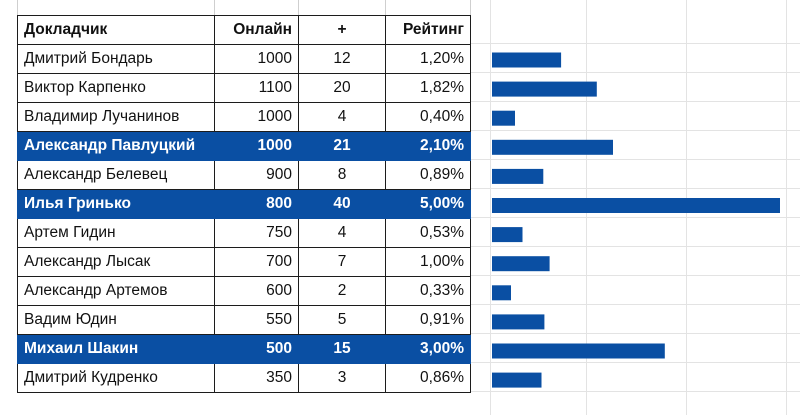  I want to click on table-row: Михаил Шакин 500 15 3,00%, so click(244, 349).